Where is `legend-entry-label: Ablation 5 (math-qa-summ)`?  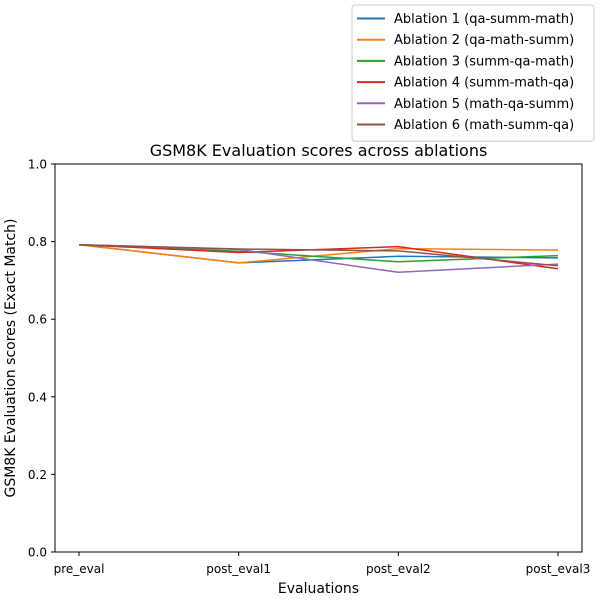
legend-entry-label: Ablation 5 (math-qa-summ) is located at coordinates (484, 104).